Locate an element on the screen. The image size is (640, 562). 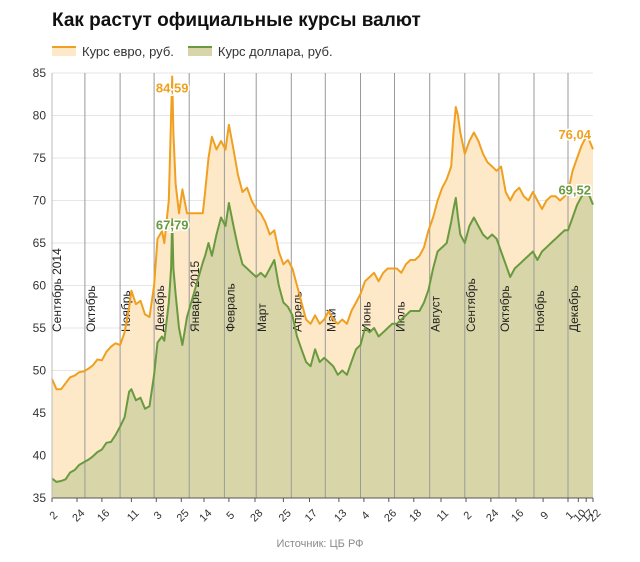
y-tick-label: 35 is located at coordinates (40, 498).